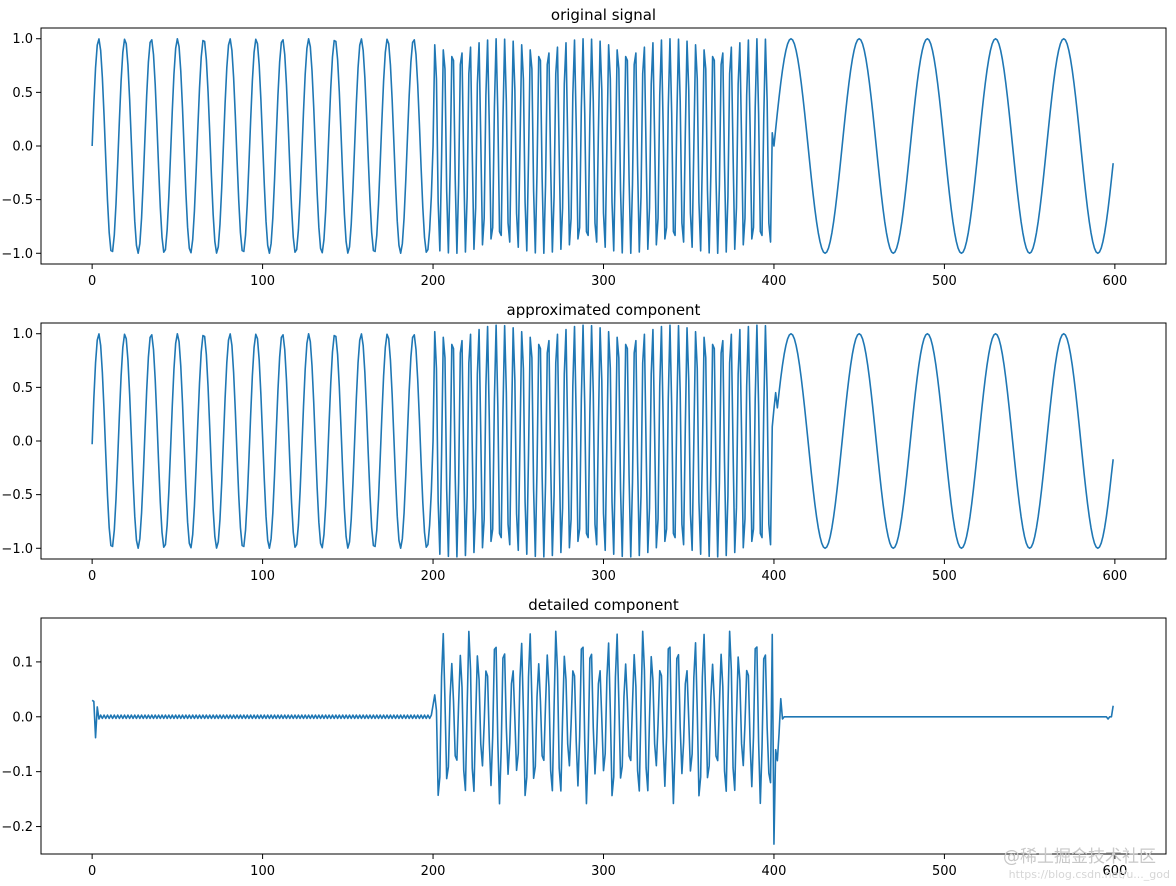  What do you see at coordinates (17, 772) in the screenshot?
I see `y-tick-label: −0.1` at bounding box center [17, 772].